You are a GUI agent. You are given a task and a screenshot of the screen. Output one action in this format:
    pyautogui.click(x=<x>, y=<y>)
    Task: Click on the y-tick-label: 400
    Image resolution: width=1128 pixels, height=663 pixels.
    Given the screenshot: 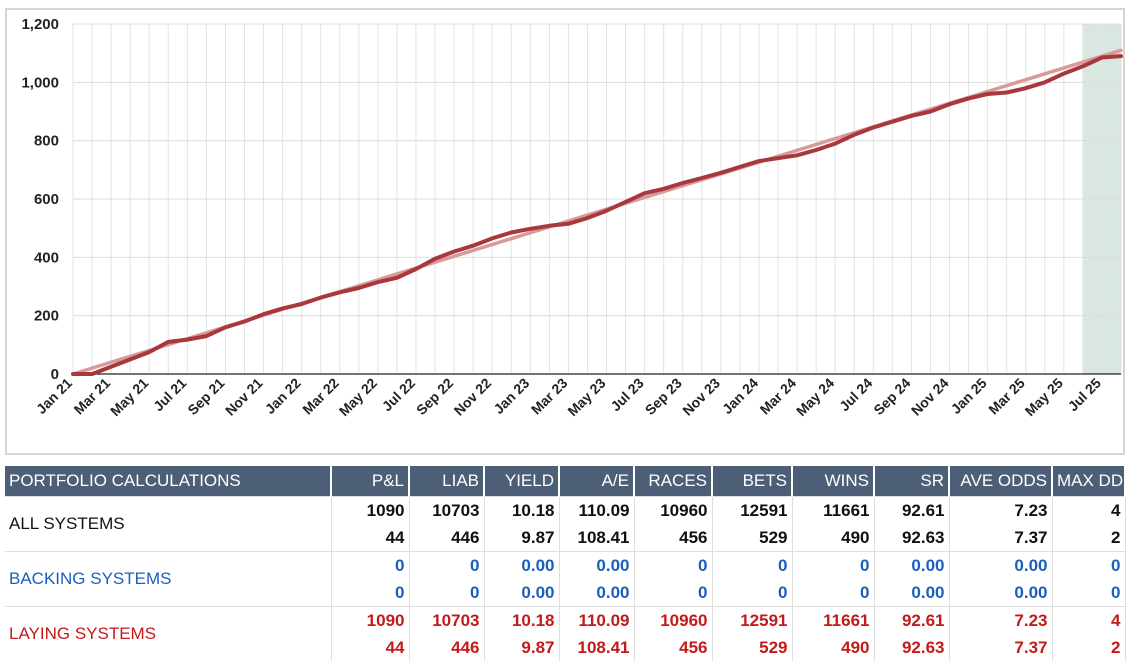 What is the action you would take?
    pyautogui.click(x=46, y=257)
    